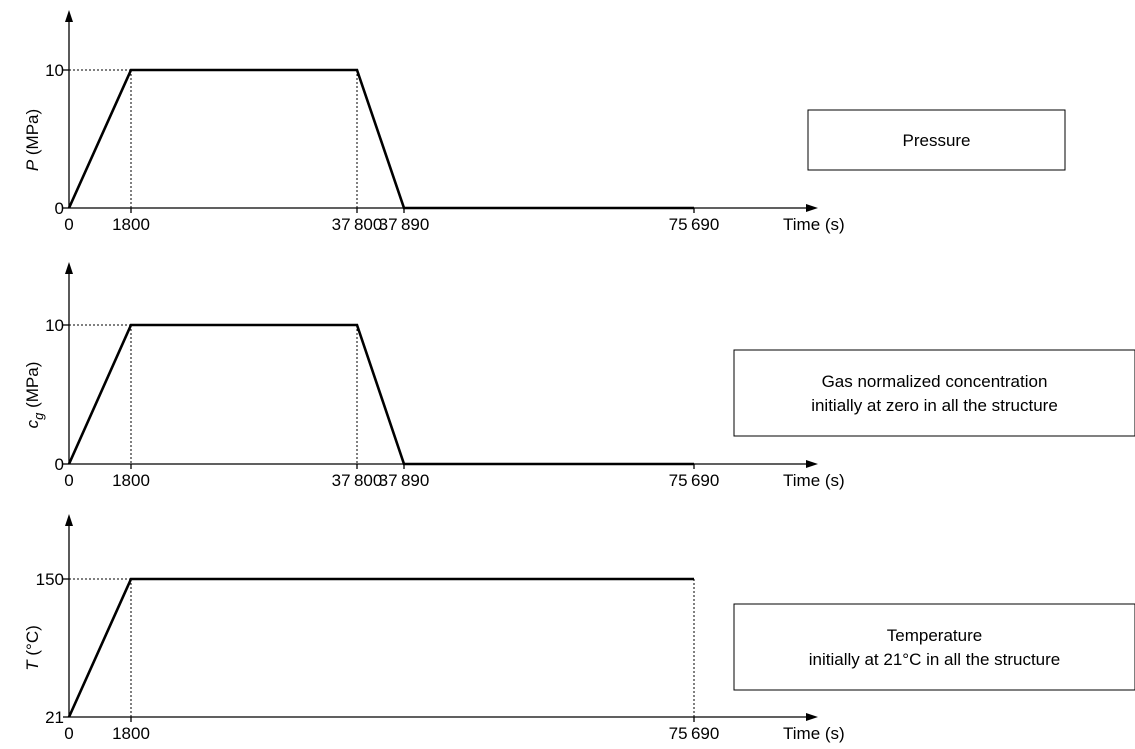 The image size is (1135, 749). I want to click on annotation-text: initially at 21°C in all the structure, so click(935, 659).